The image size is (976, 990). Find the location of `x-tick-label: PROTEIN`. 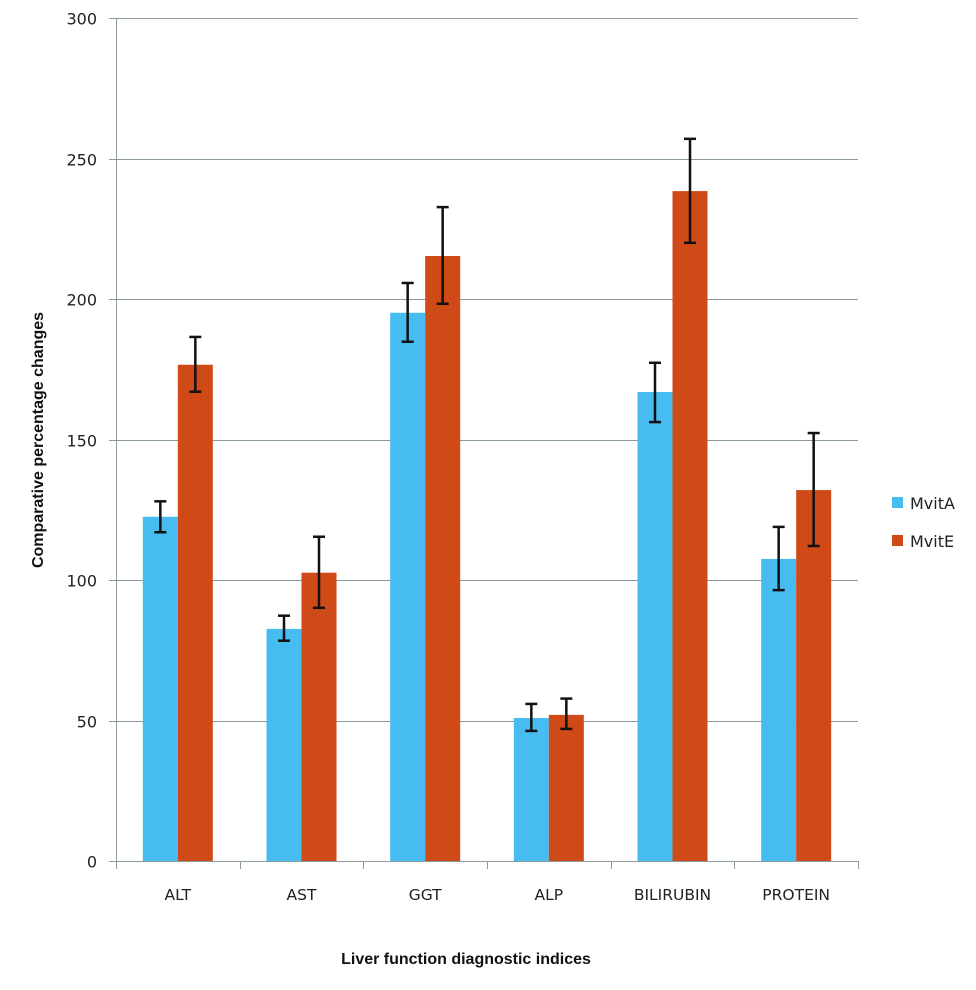

x-tick-label: PROTEIN is located at coordinates (796, 895).